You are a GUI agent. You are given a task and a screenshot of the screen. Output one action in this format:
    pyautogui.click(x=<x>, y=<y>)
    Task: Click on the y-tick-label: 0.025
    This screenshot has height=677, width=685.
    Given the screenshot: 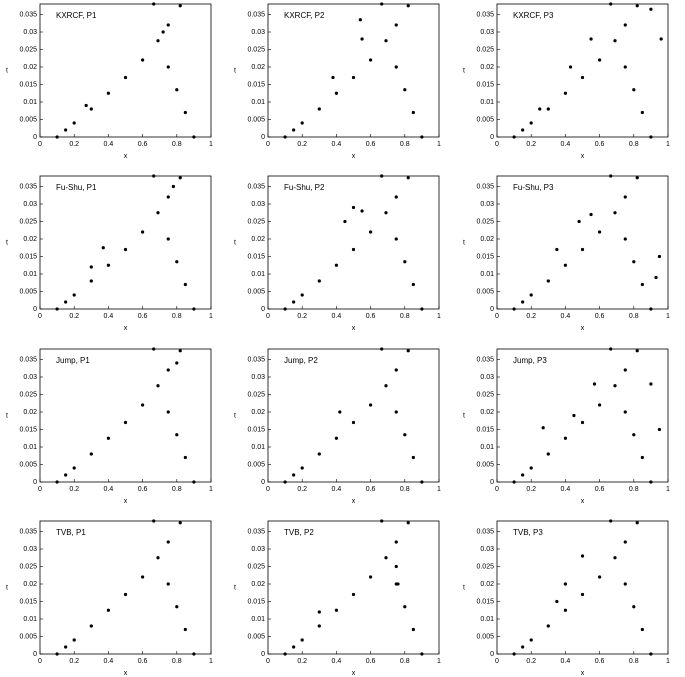 What is the action you would take?
    pyautogui.click(x=485, y=566)
    